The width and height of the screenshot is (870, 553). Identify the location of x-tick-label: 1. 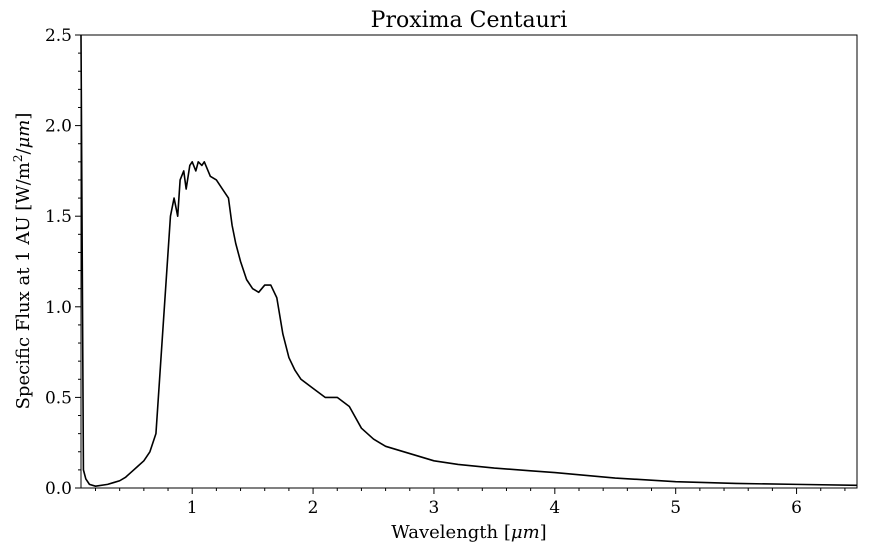
(192, 508).